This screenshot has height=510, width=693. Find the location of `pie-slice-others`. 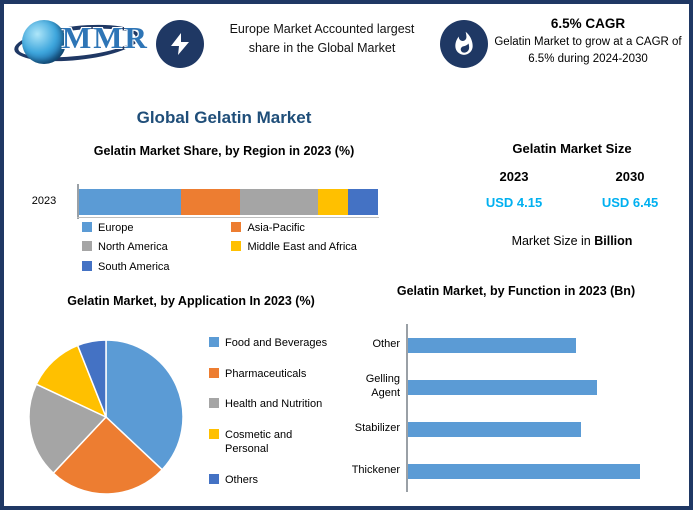

pie-slice-others is located at coordinates (91, 378).